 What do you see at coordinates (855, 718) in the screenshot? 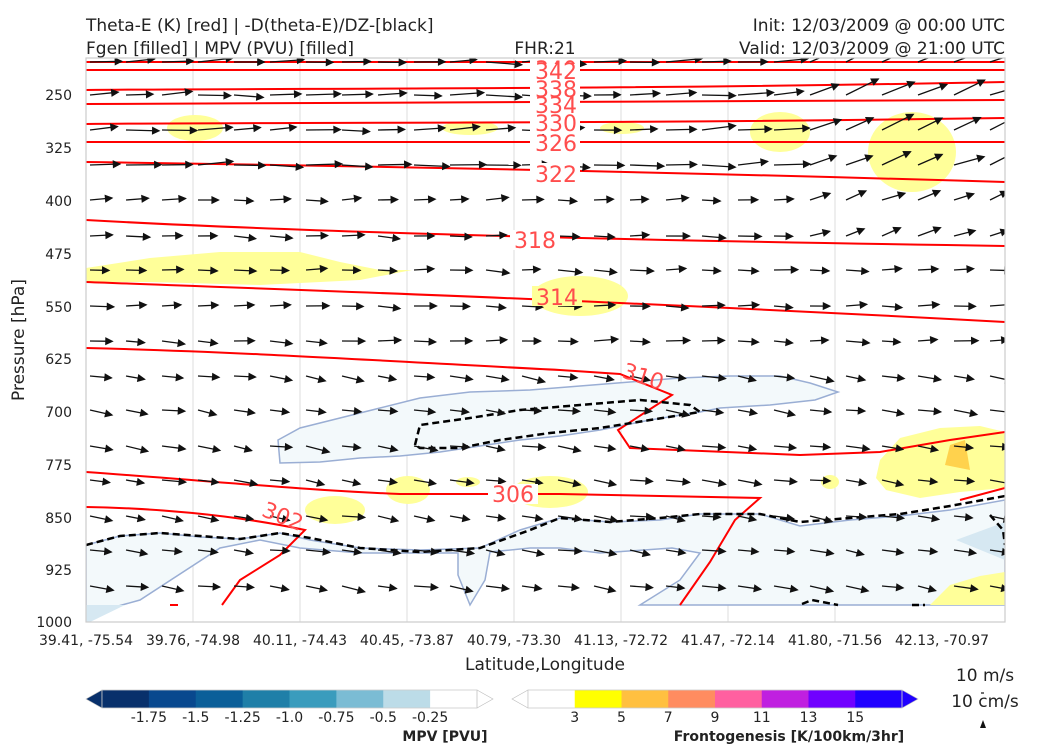
I see `fgen-colorbar-tick-label: 15` at bounding box center [855, 718].